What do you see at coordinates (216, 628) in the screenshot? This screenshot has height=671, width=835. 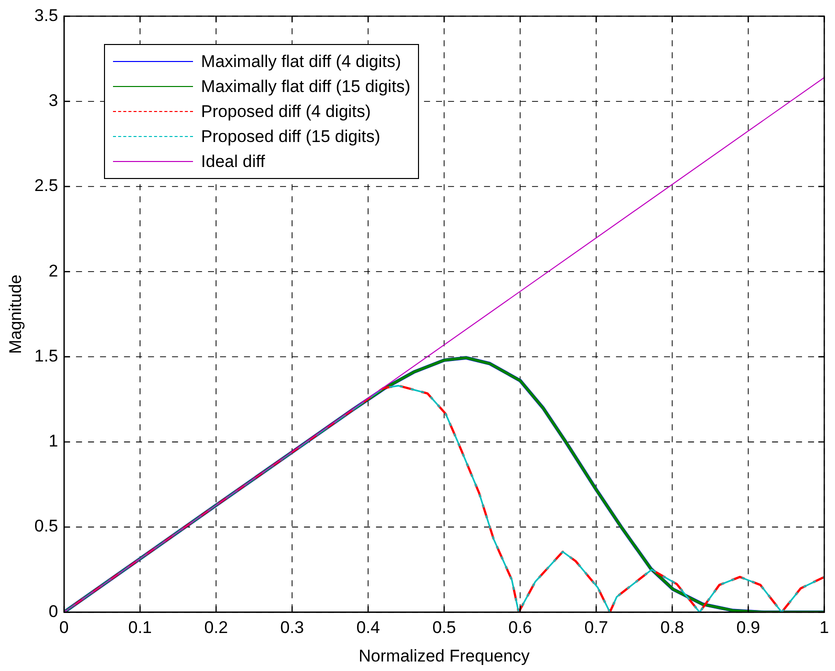 I see `x-tick-label: 0.2` at bounding box center [216, 628].